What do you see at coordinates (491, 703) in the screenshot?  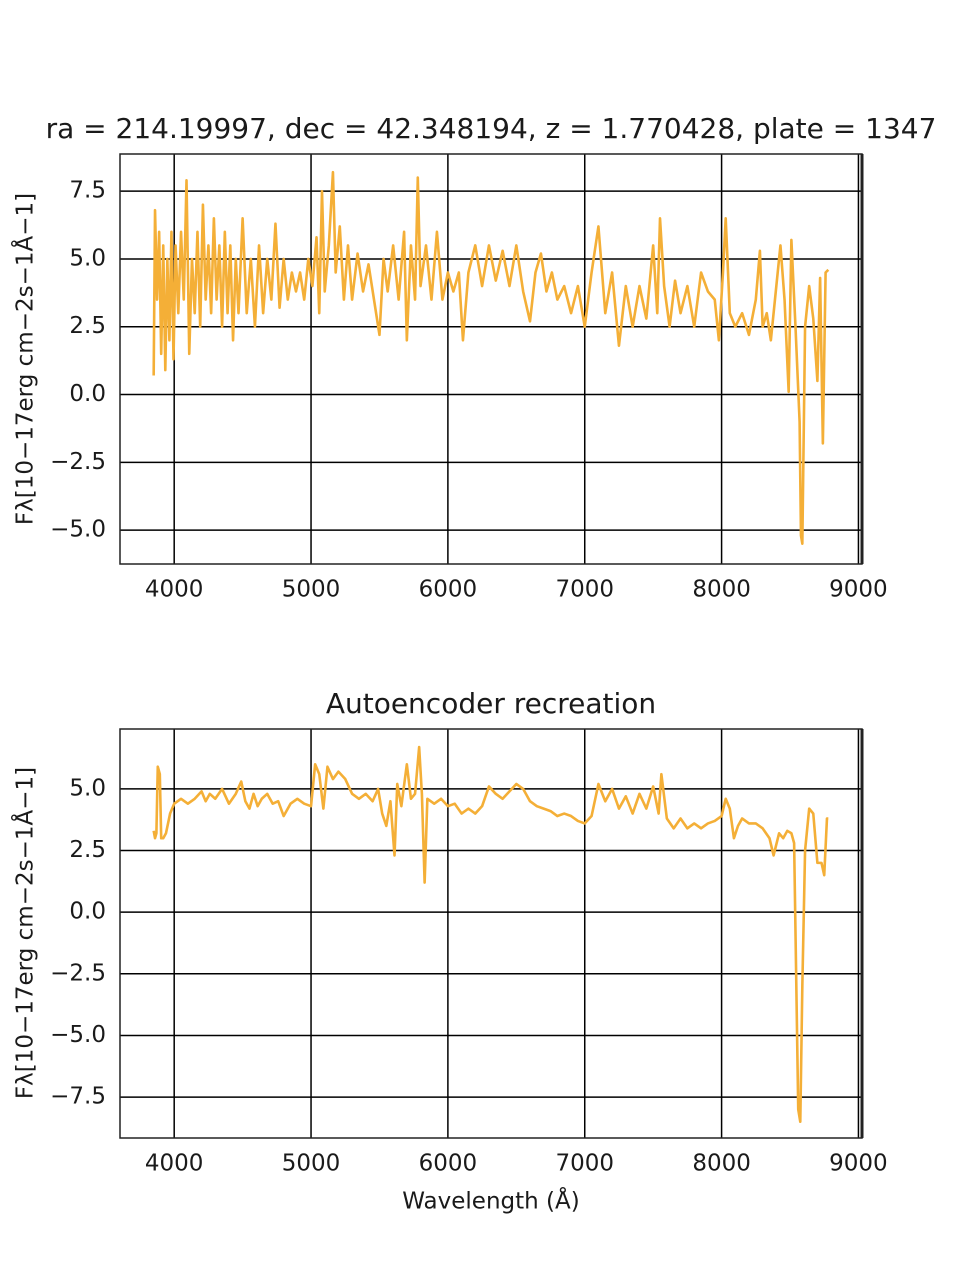 I see `chart-title: Autoencoder recreation` at bounding box center [491, 703].